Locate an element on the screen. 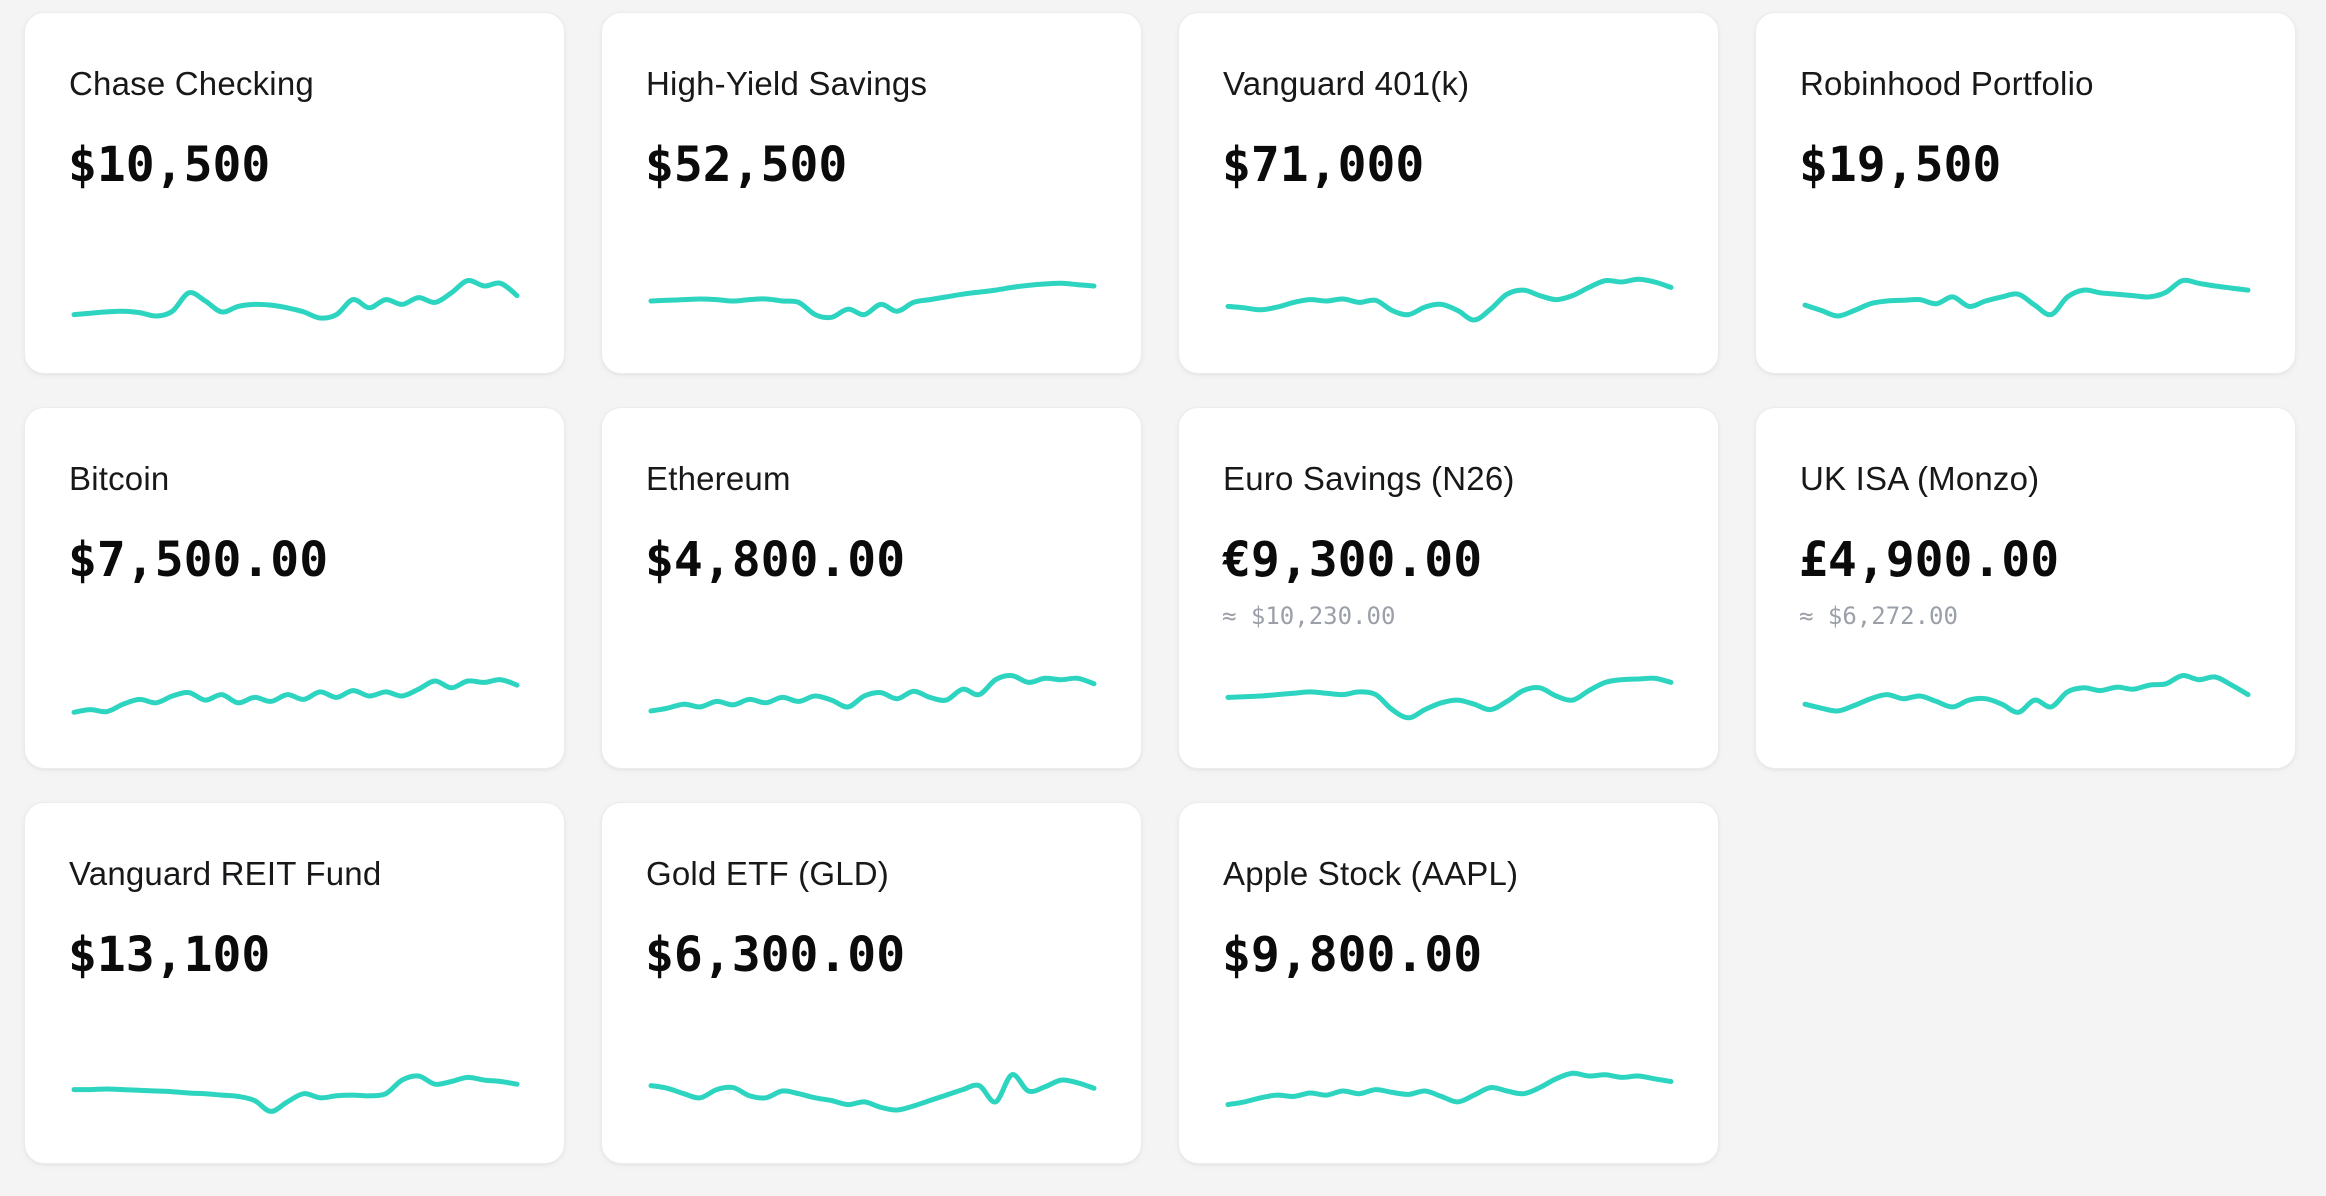  account-usd-approx: ≈ $6,272.00 is located at coordinates (1878, 616).